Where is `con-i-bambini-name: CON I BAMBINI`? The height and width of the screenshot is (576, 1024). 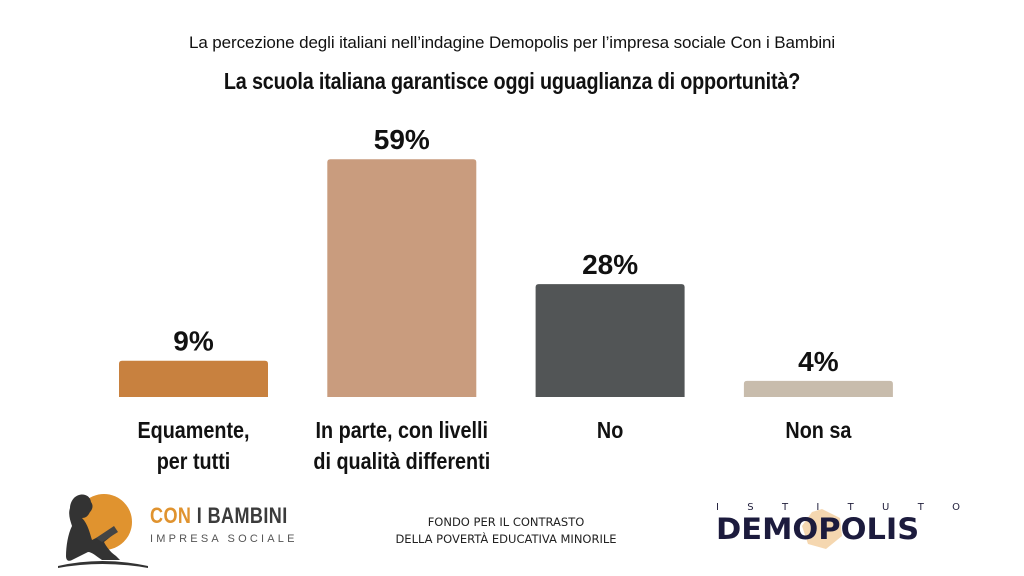 con-i-bambini-name: CON I BAMBINI is located at coordinates (219, 516).